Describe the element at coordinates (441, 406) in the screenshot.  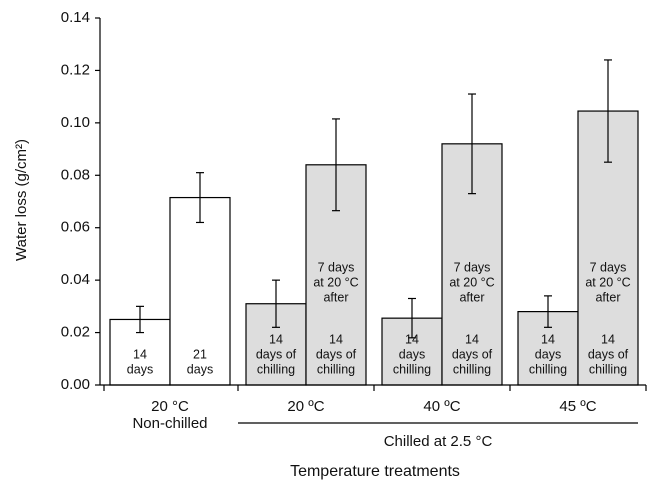
I see `group-label: 40 ºC` at that location.